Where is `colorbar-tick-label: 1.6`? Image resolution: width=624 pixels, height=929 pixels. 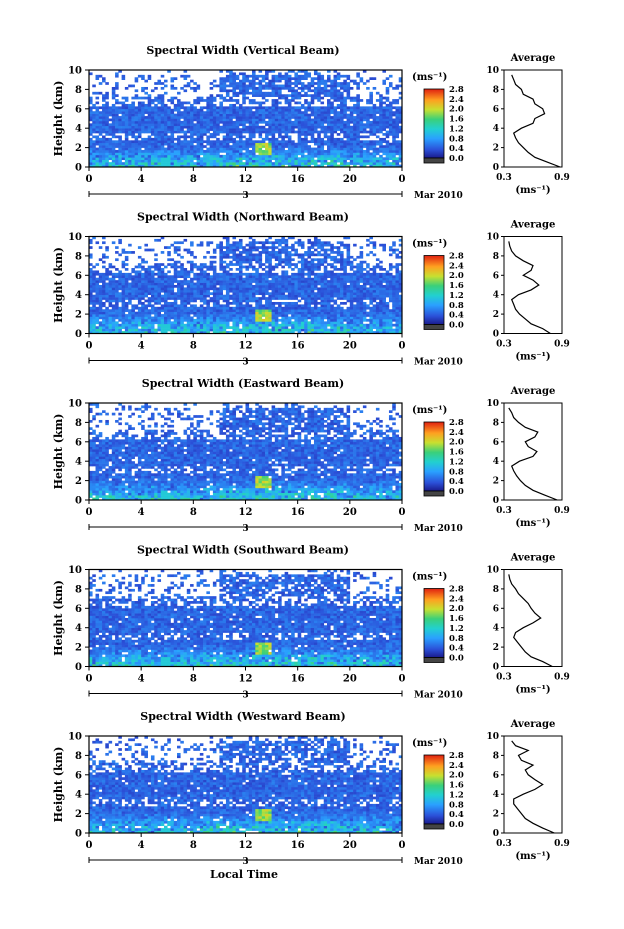
colorbar-tick-label: 1.6 is located at coordinates (456, 120).